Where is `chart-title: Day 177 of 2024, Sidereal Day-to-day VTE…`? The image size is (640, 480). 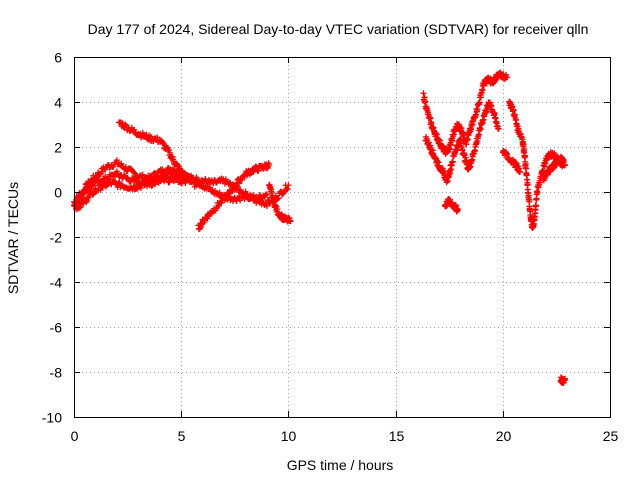 chart-title: Day 177 of 2024, Sidereal Day-to-day VTE… is located at coordinates (338, 29).